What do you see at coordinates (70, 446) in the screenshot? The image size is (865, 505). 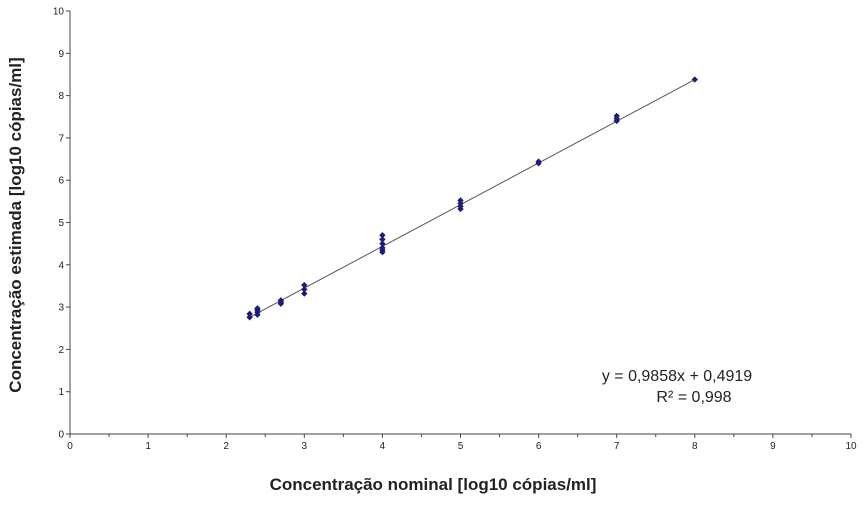 I see `x-tick-label: 0` at bounding box center [70, 446].